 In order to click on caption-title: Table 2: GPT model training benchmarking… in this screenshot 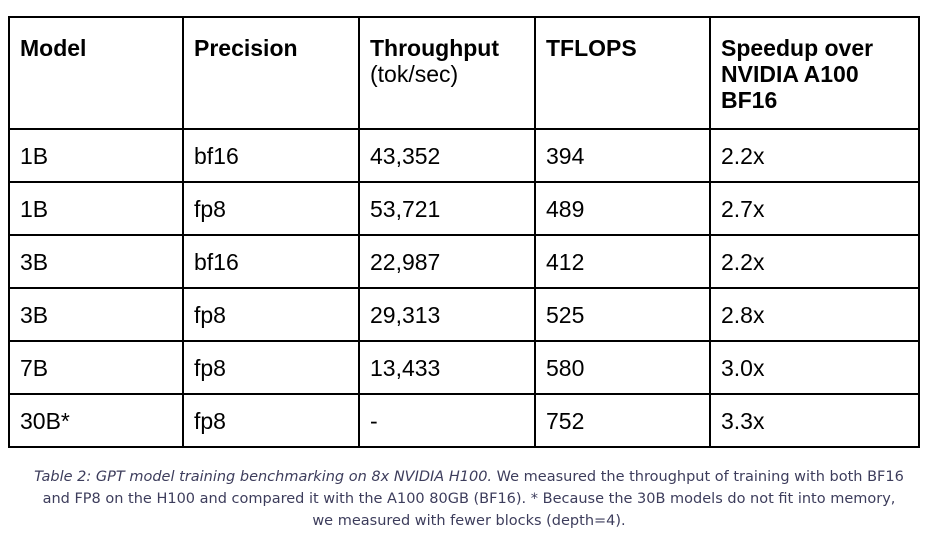, I will do `click(263, 477)`.